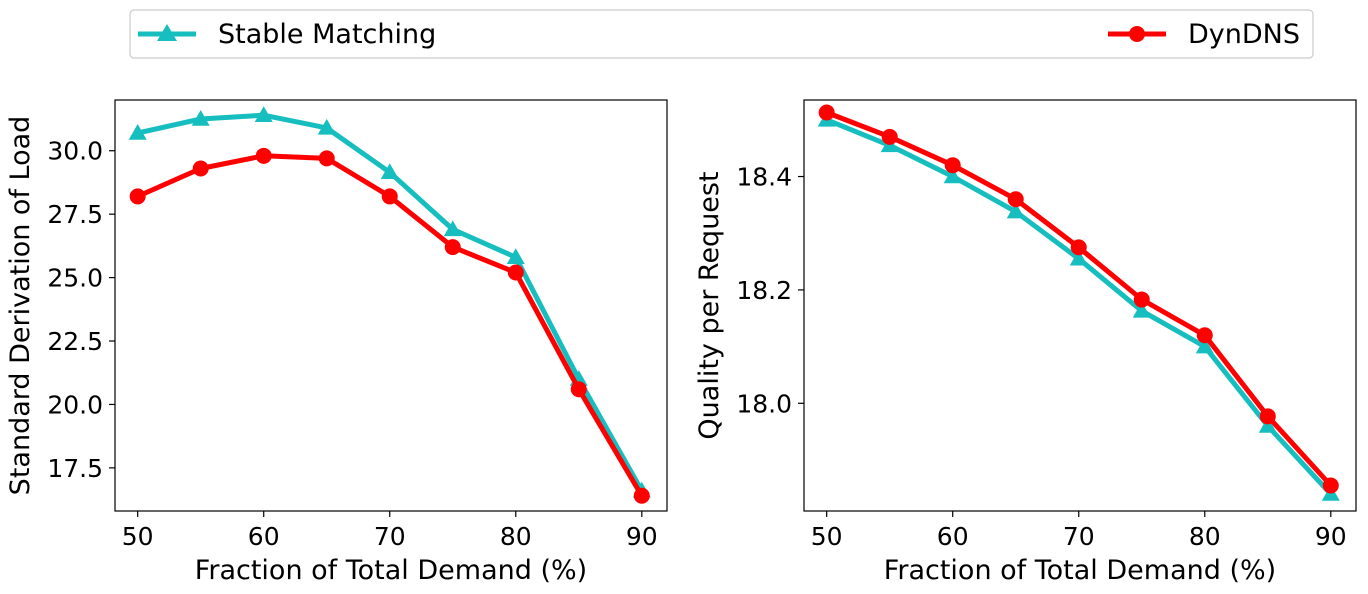  I want to click on x-tick-label-std-load: 60, so click(264, 536).